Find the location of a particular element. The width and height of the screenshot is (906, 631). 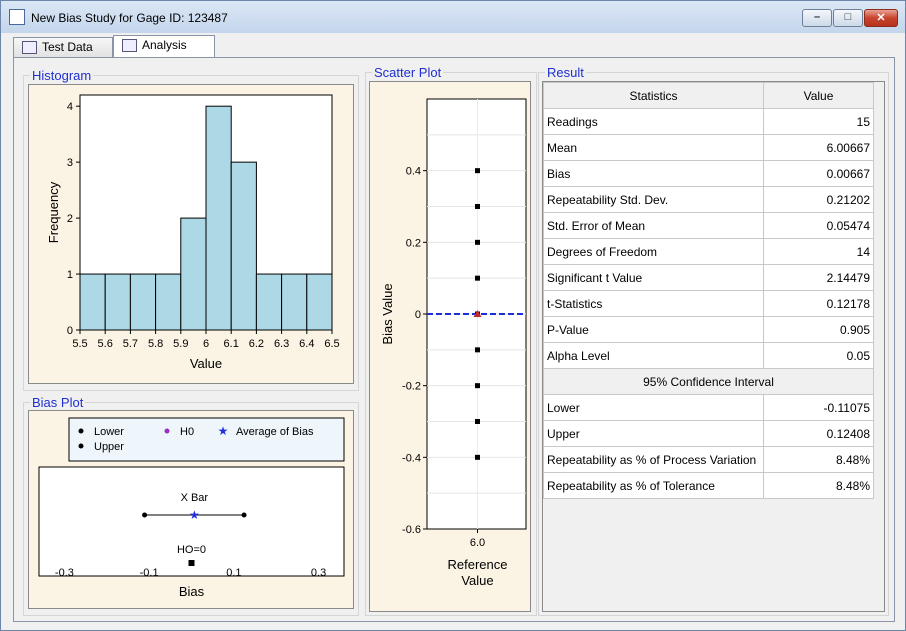

table-row: Alpha Level 0.05 is located at coordinates (708, 355).